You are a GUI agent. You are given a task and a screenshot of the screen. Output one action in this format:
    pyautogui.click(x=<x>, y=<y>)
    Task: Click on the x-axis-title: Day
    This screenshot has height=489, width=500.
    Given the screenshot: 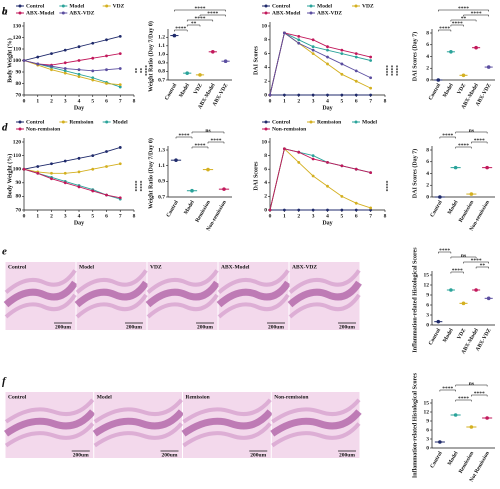 What is the action you would take?
    pyautogui.click(x=327, y=223)
    